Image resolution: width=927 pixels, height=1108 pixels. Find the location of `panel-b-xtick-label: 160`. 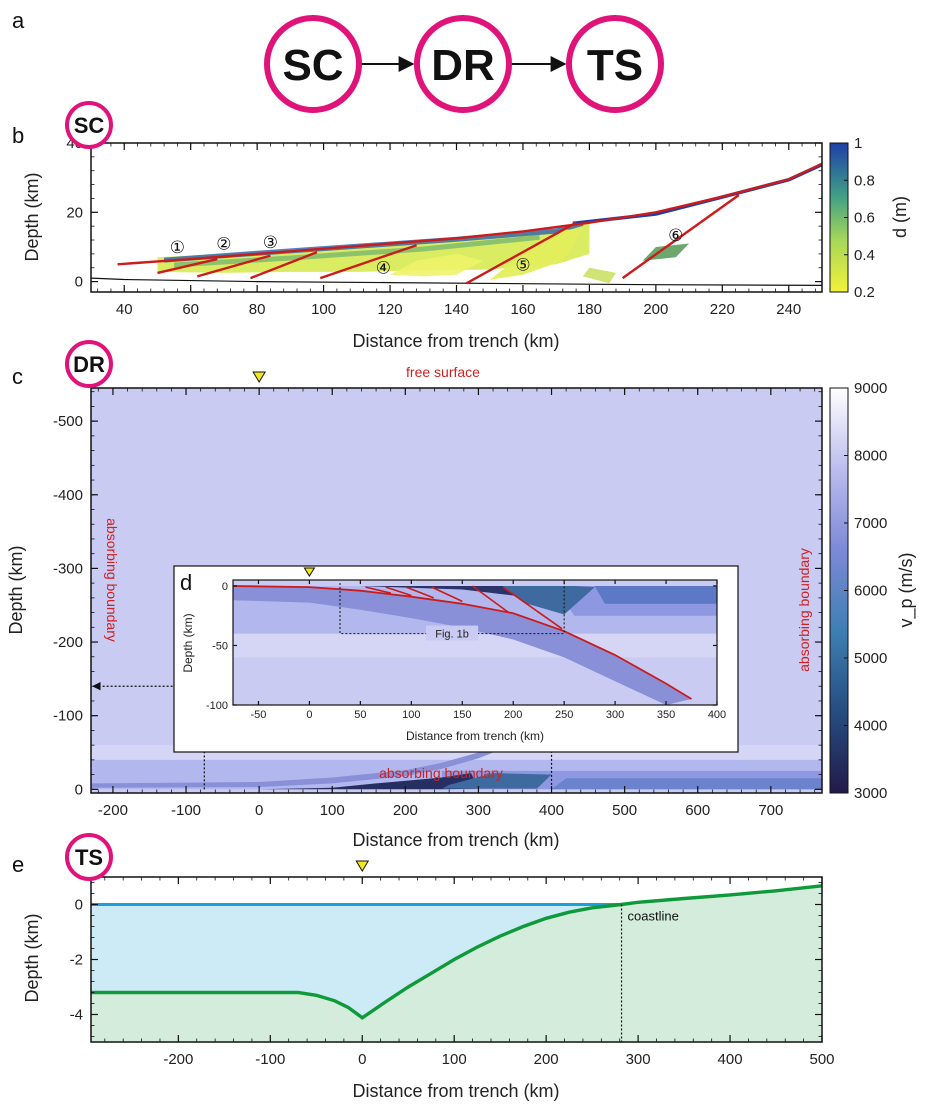

panel-b-xtick-label: 160 is located at coordinates (522, 309).